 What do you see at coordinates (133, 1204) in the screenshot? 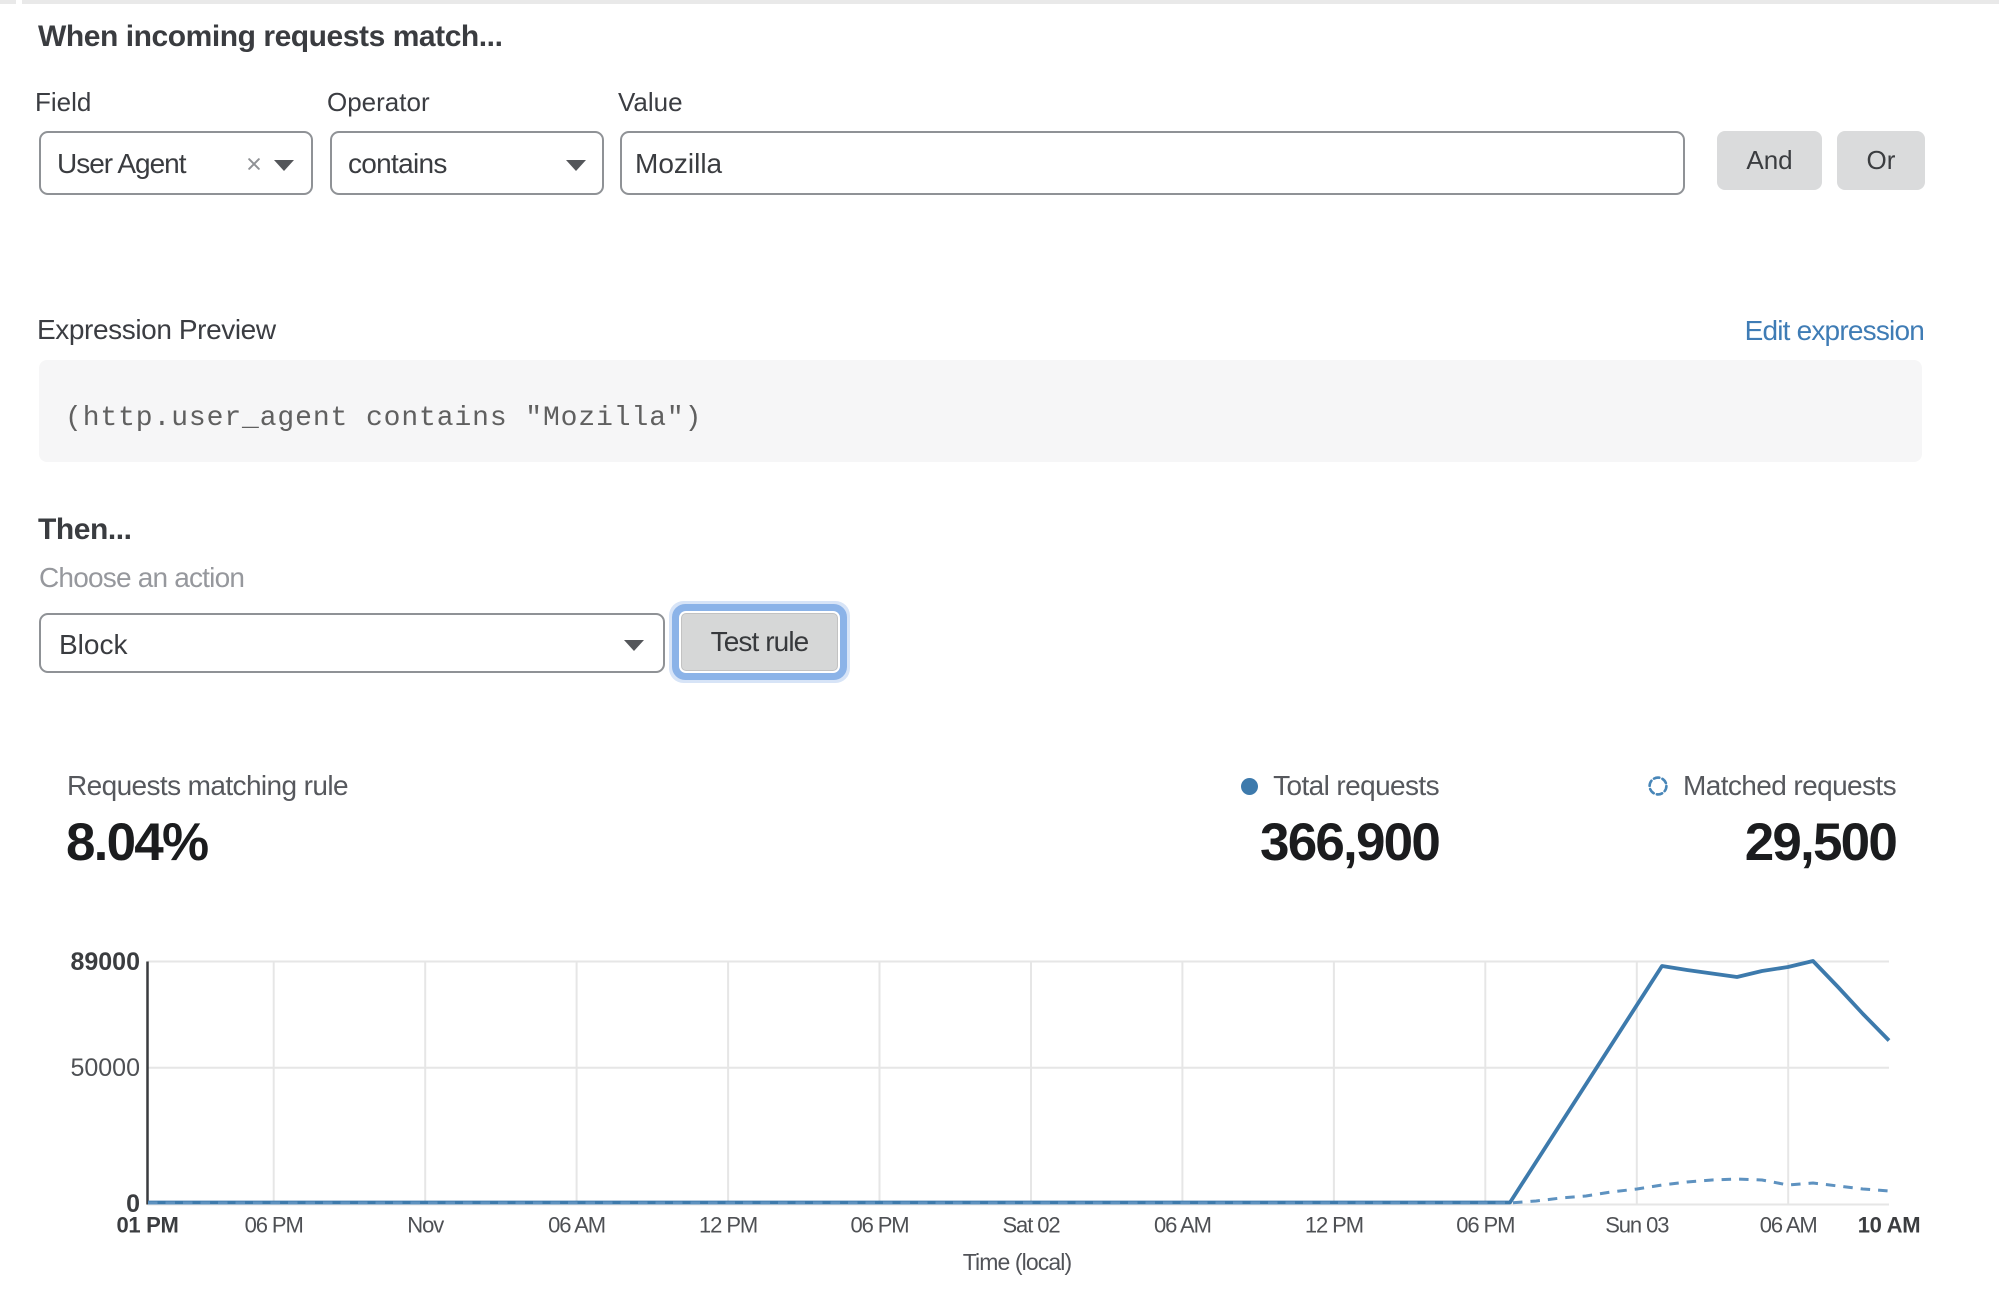
I see `svg-text: 0` at bounding box center [133, 1204].